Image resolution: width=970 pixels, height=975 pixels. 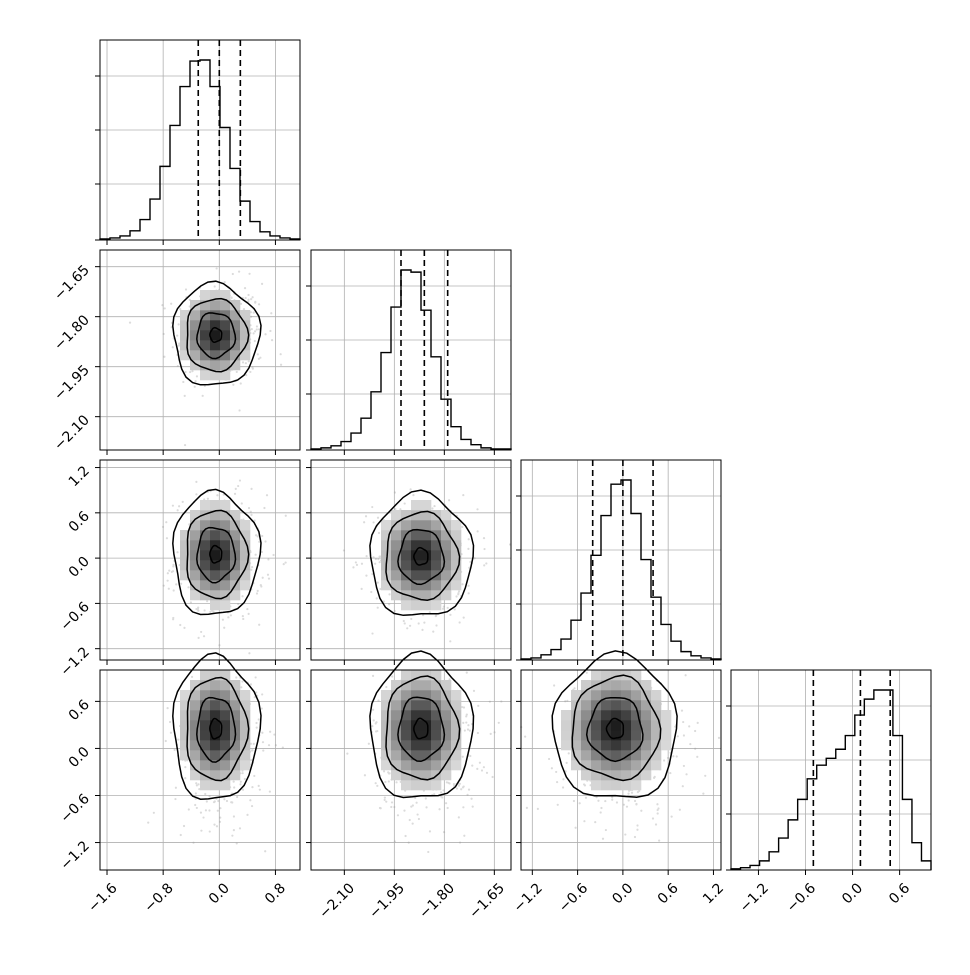 I want to click on x-tick-label: −1.6, so click(x=102, y=897).